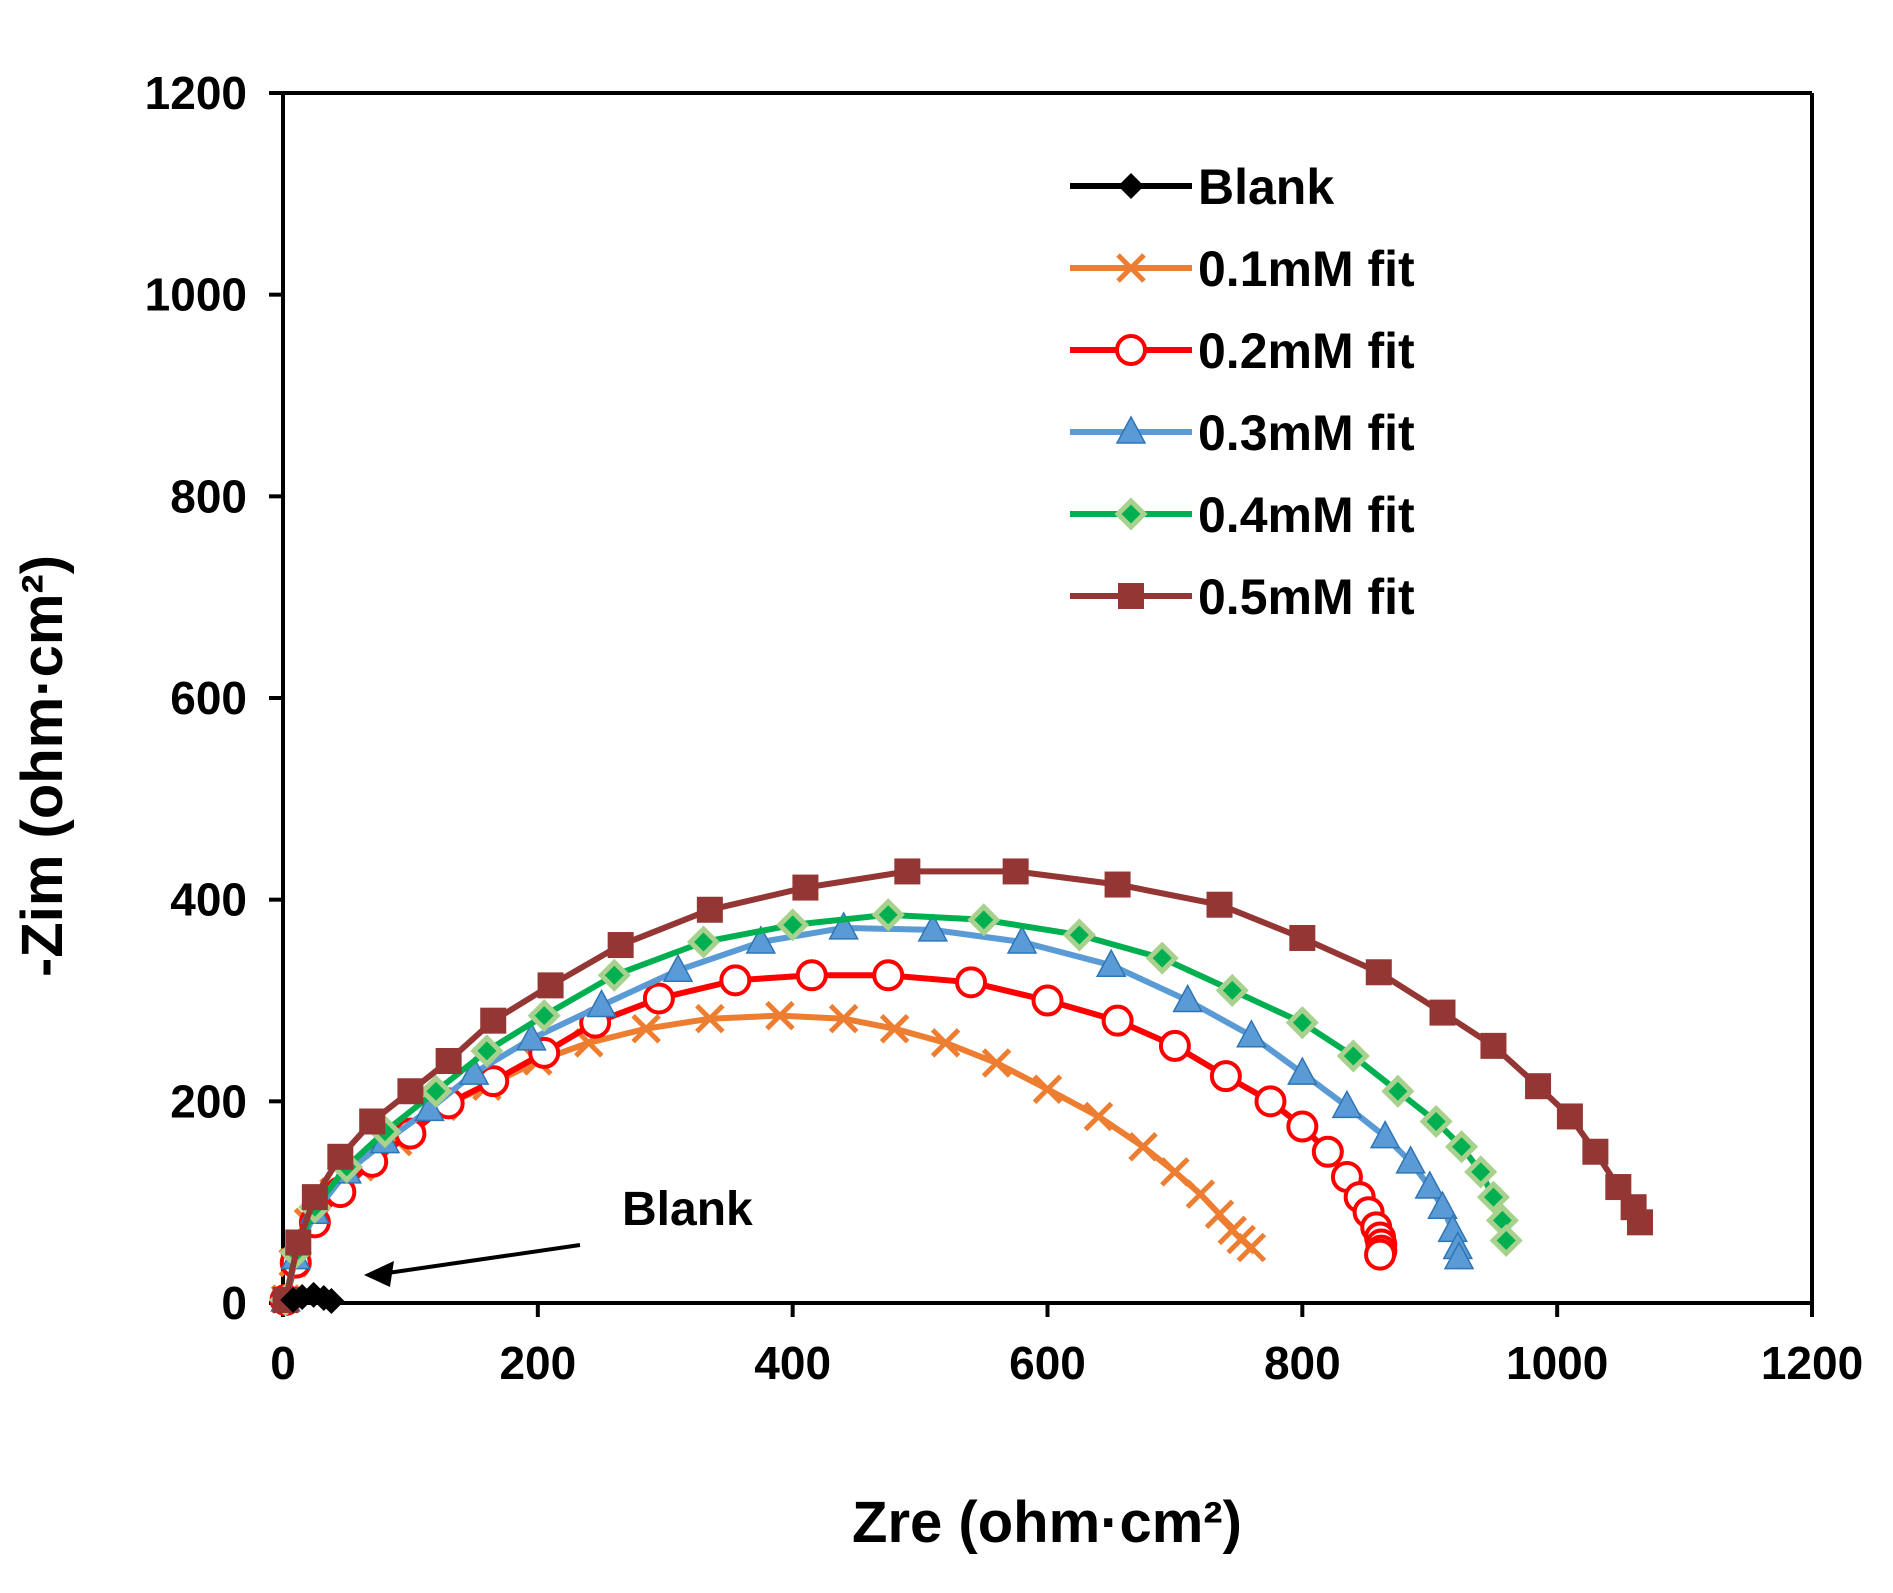  I want to click on legend-entry: 0.3mM fit, so click(1242, 433).